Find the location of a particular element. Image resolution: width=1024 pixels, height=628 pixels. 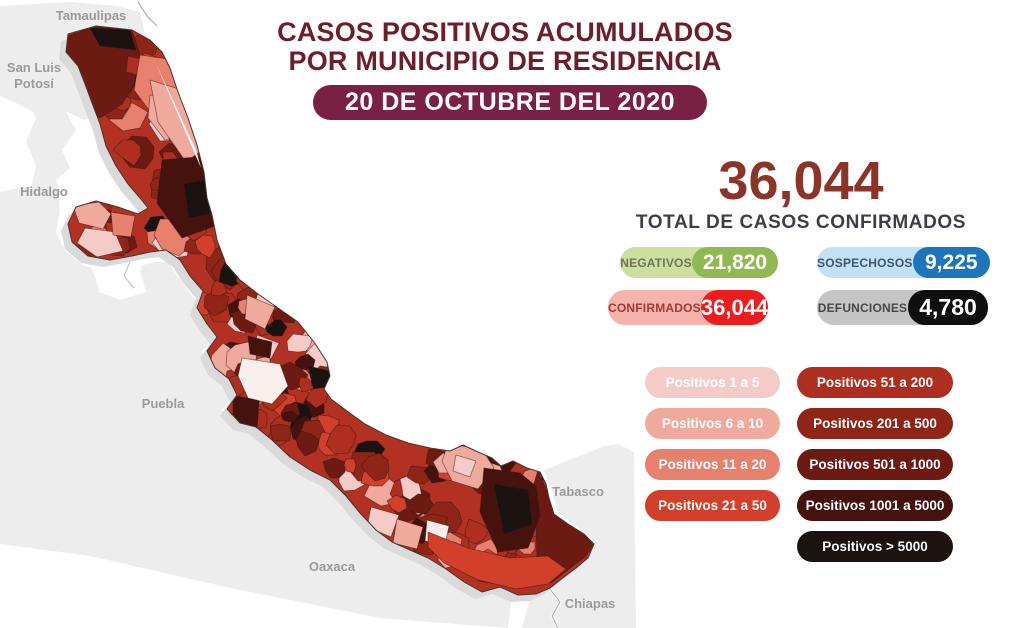

sospechosos-badge: SOSPECHOSOS 9,225 is located at coordinates (903, 262).